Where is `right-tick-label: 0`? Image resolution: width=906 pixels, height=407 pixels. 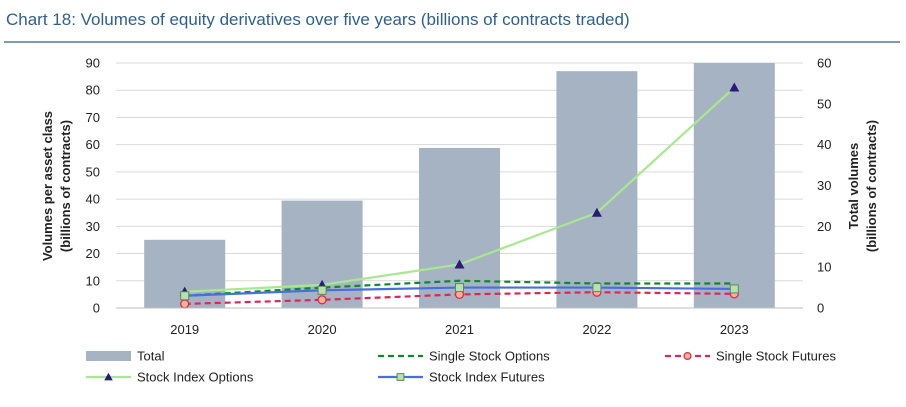
right-tick-label: 0 is located at coordinates (820, 308).